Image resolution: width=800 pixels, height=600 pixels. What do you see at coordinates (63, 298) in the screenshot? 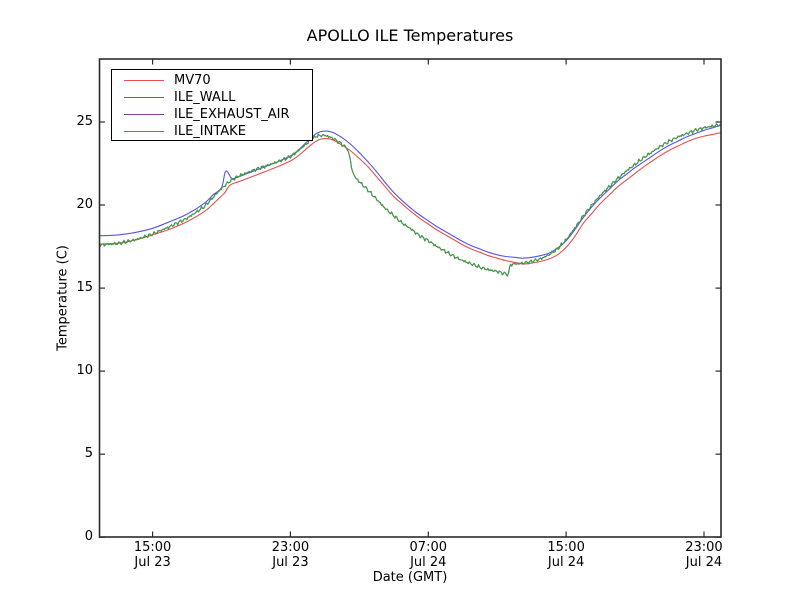
I see `y-axis-label: Temperature (C)` at bounding box center [63, 298].